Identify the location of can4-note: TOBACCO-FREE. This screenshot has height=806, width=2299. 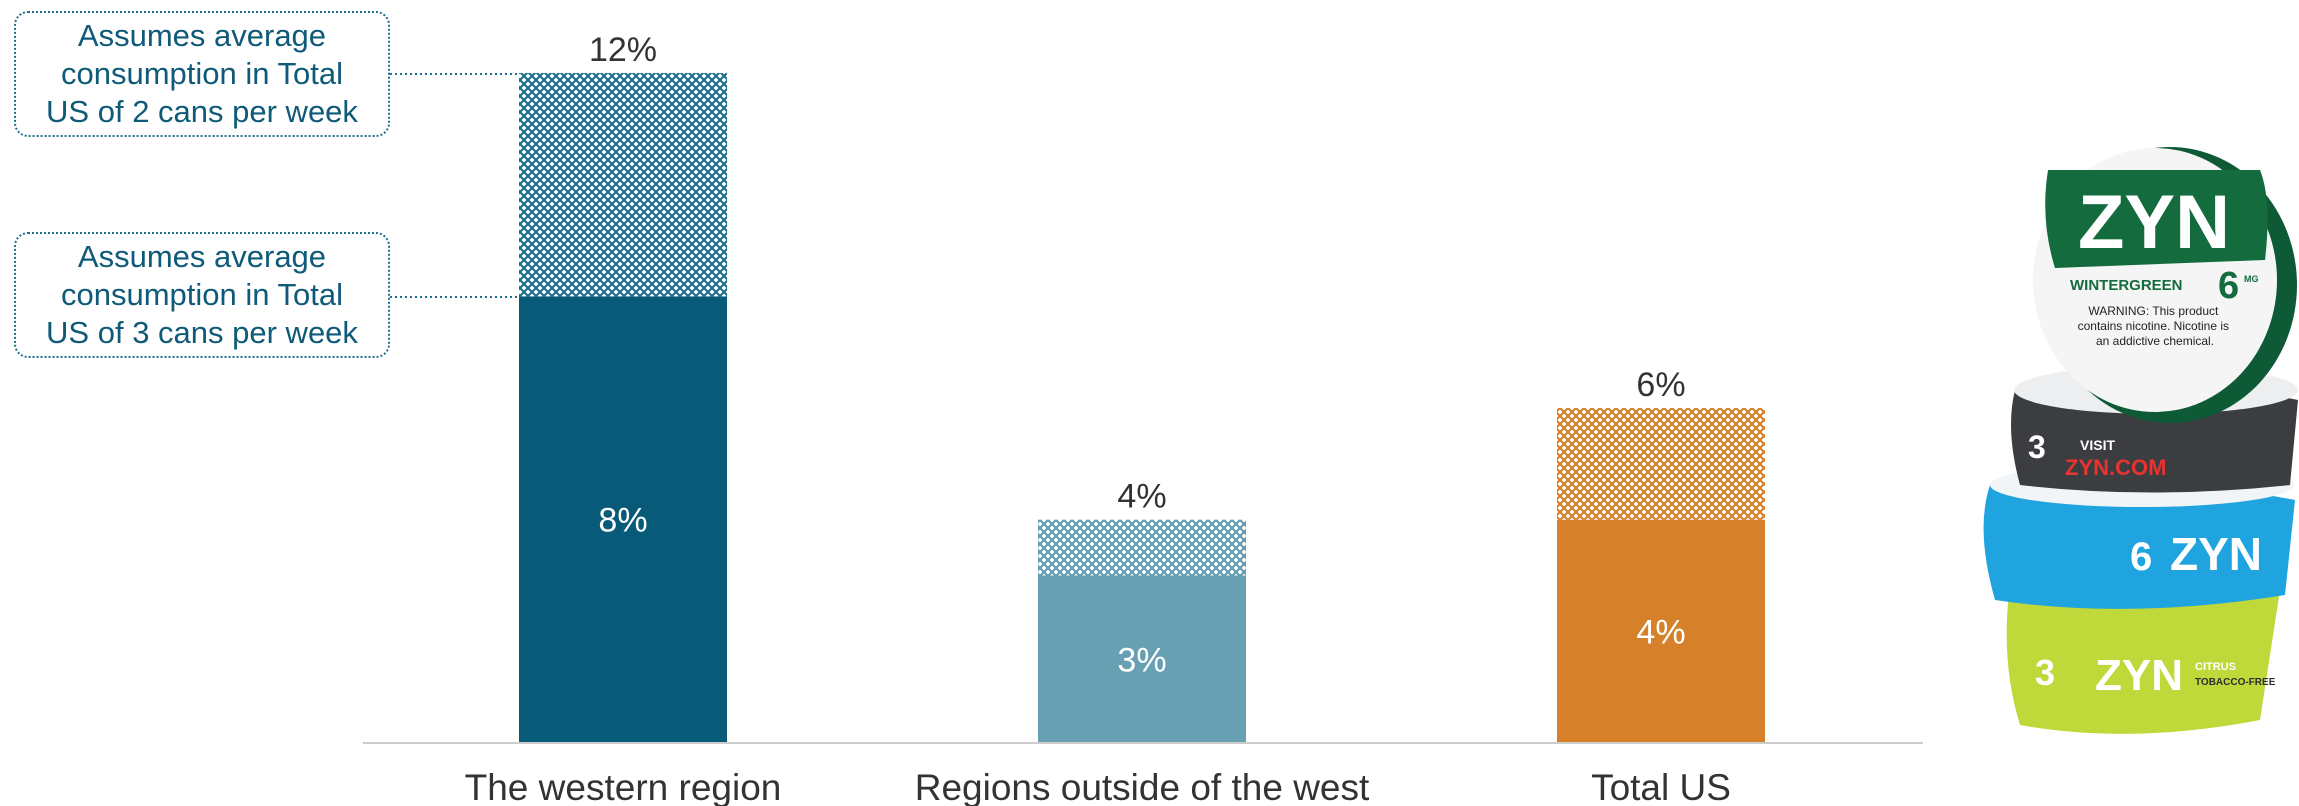
(2235, 682).